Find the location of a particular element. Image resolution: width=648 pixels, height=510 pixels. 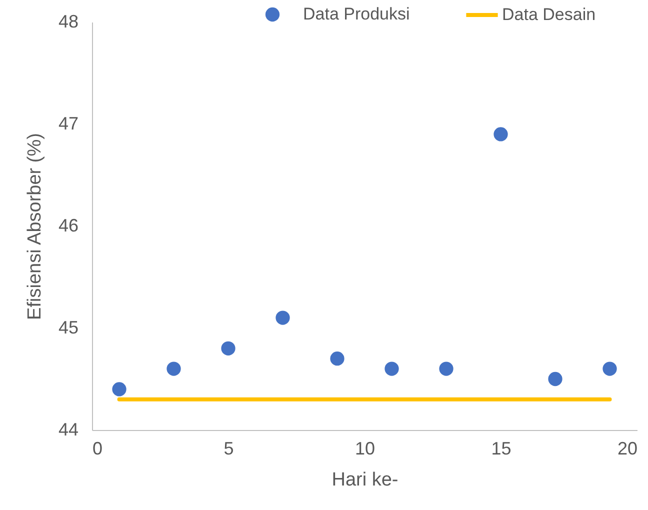

x-tick-label: 15 is located at coordinates (501, 448).